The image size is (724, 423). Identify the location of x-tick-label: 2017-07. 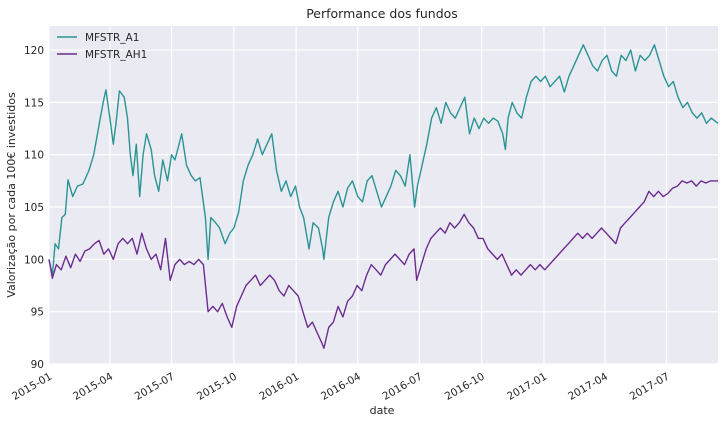
(650, 387).